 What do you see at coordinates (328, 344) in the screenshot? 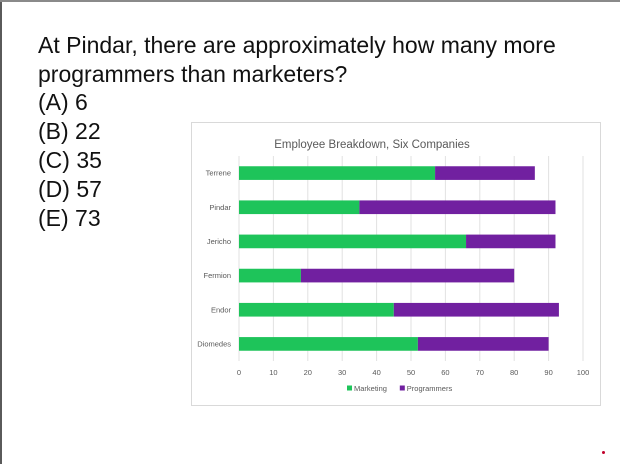
I see `bar-marketing-diomedes` at bounding box center [328, 344].